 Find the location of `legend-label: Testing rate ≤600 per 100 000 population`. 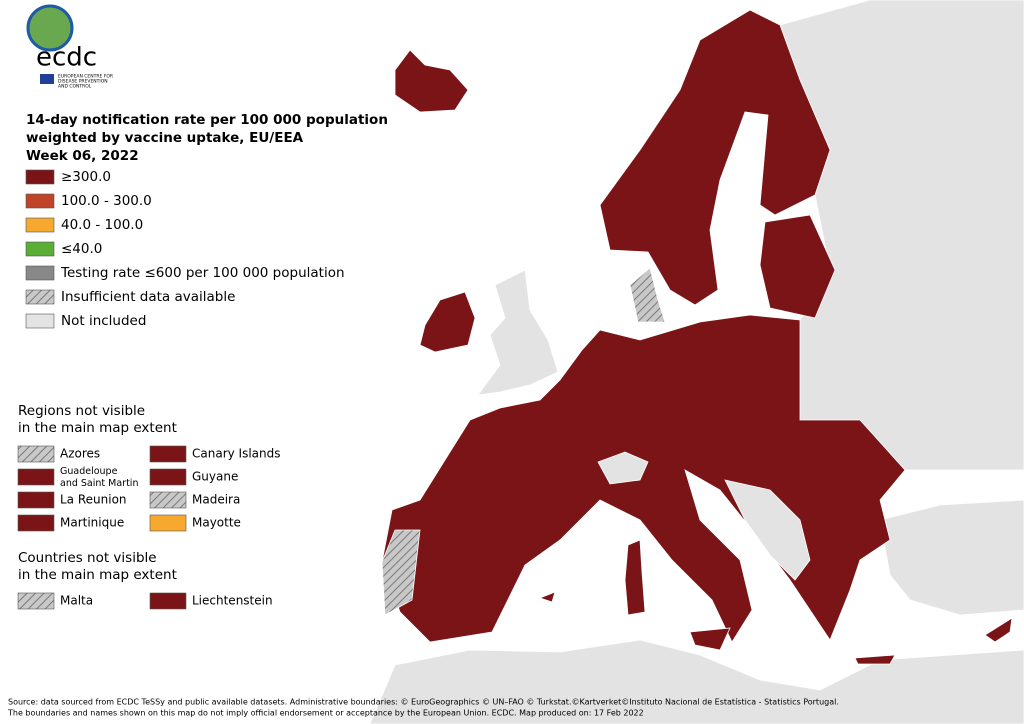

legend-label: Testing rate ≤600 per 100 000 population is located at coordinates (202, 273).